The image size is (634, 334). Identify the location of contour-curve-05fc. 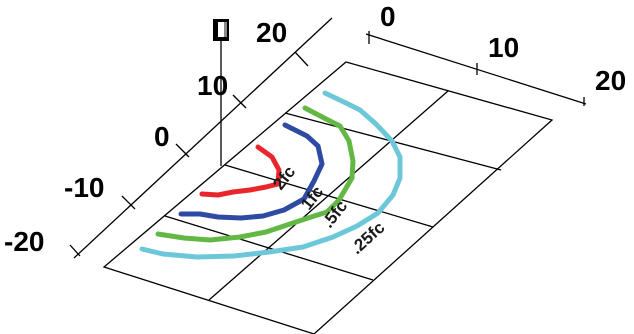
(255, 174).